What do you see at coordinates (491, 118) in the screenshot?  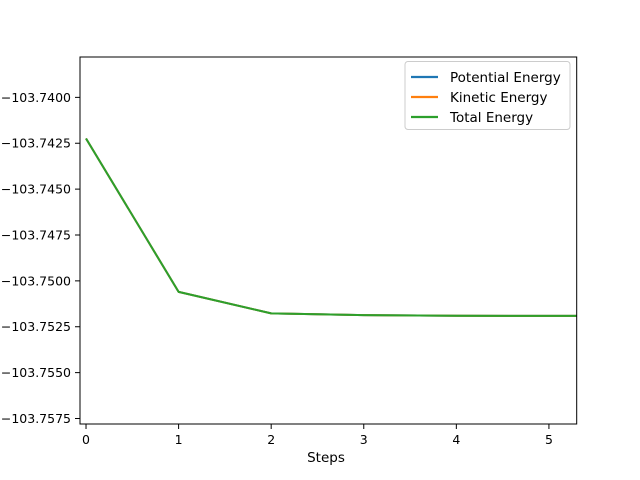 I see `legend-label: Total Energy` at bounding box center [491, 118].